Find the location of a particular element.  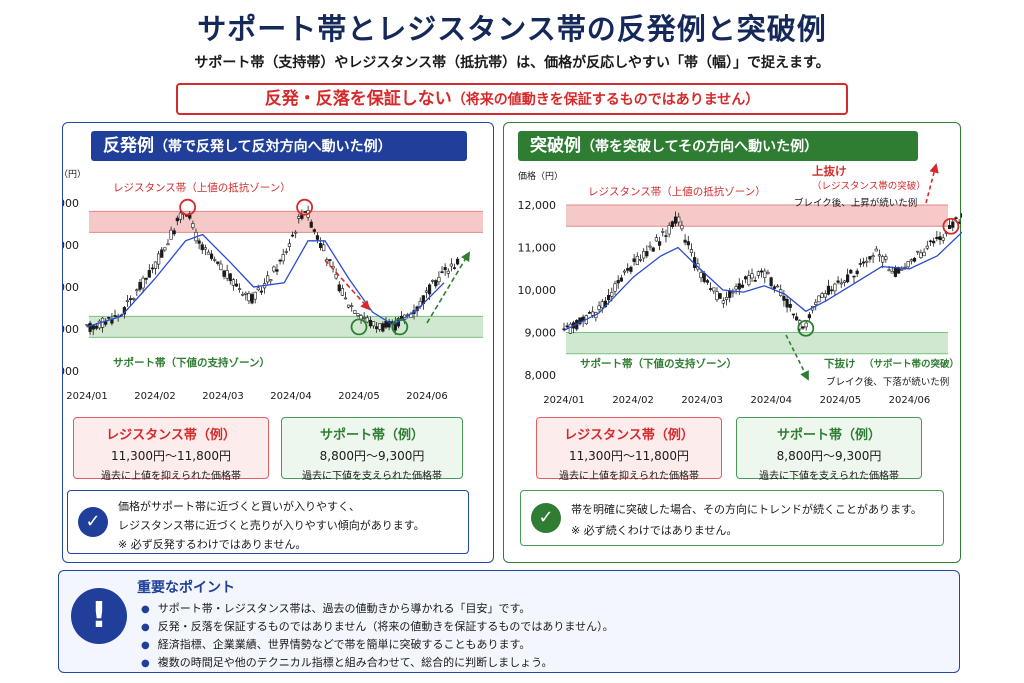

y-tick-label: 11,000 is located at coordinates (71, 245).